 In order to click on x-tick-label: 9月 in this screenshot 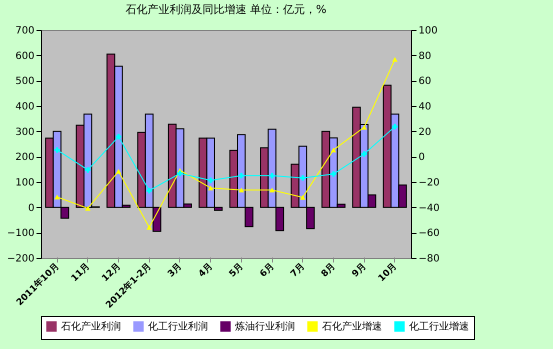, I will do `click(359, 270)`.